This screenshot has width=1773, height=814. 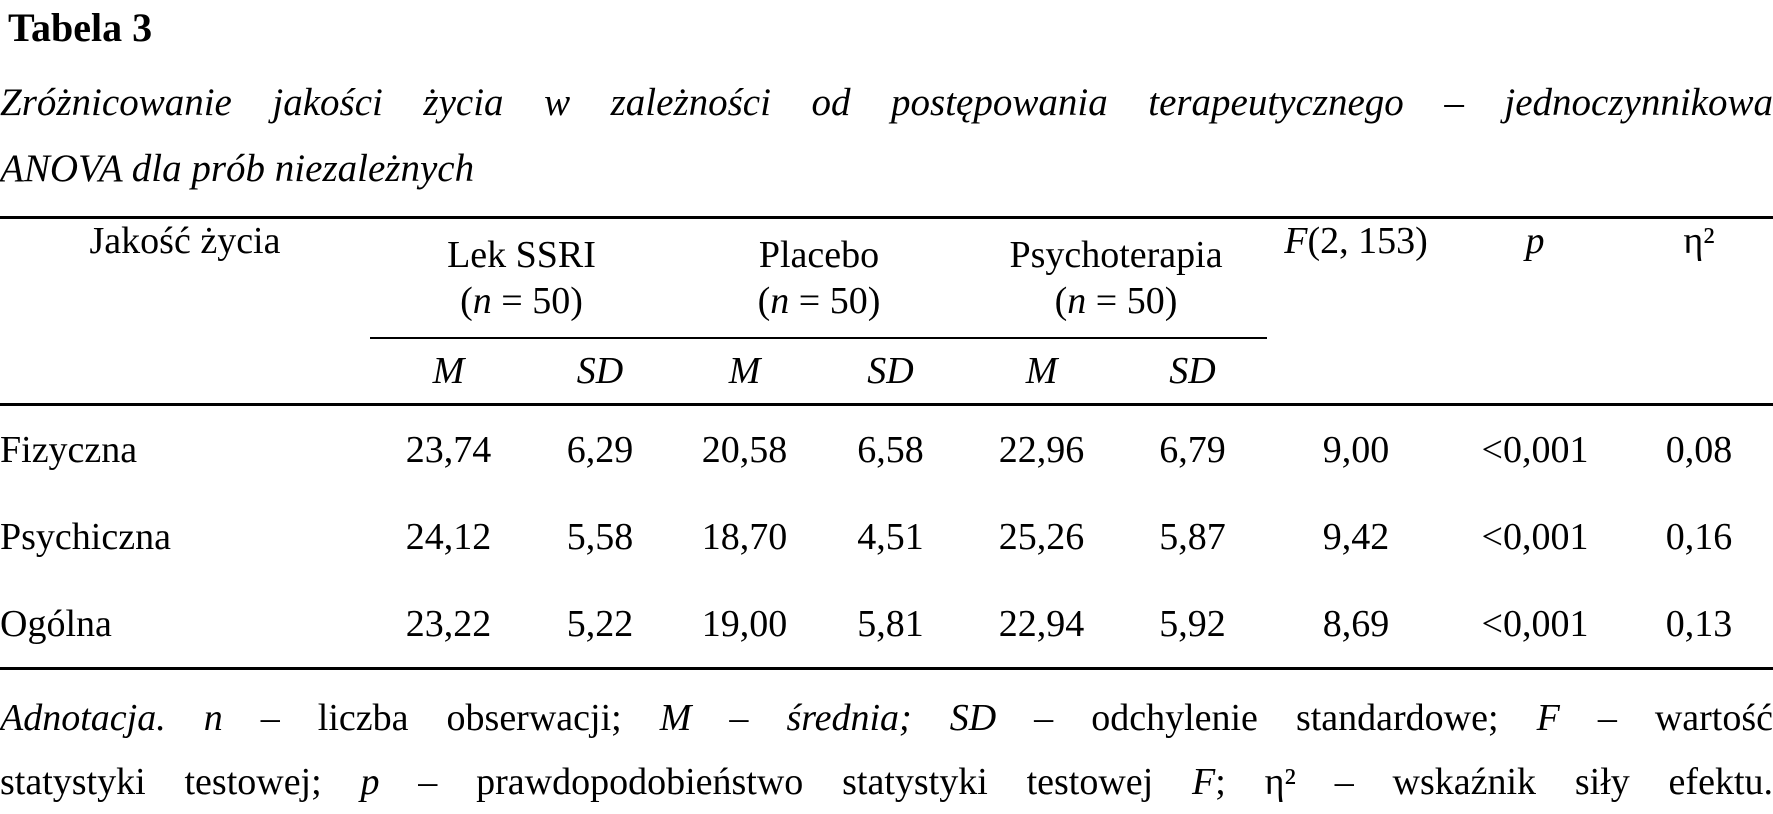 What do you see at coordinates (185, 625) in the screenshot?
I see `row-label: Ogólna` at bounding box center [185, 625].